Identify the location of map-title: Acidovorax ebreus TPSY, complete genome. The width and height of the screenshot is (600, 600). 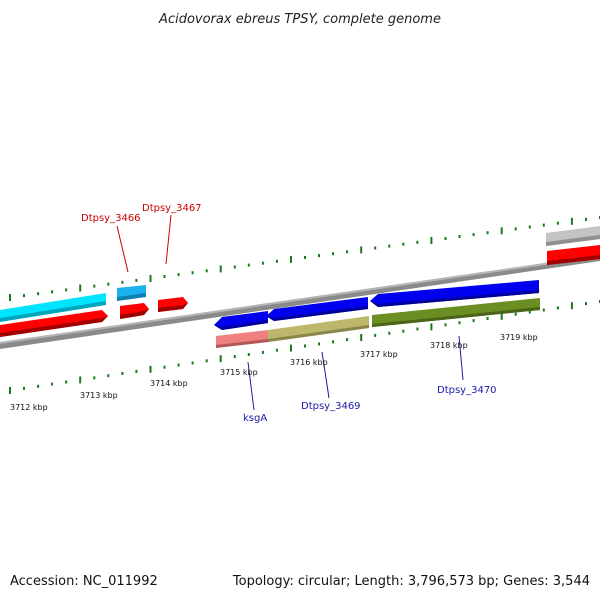
(299, 19).